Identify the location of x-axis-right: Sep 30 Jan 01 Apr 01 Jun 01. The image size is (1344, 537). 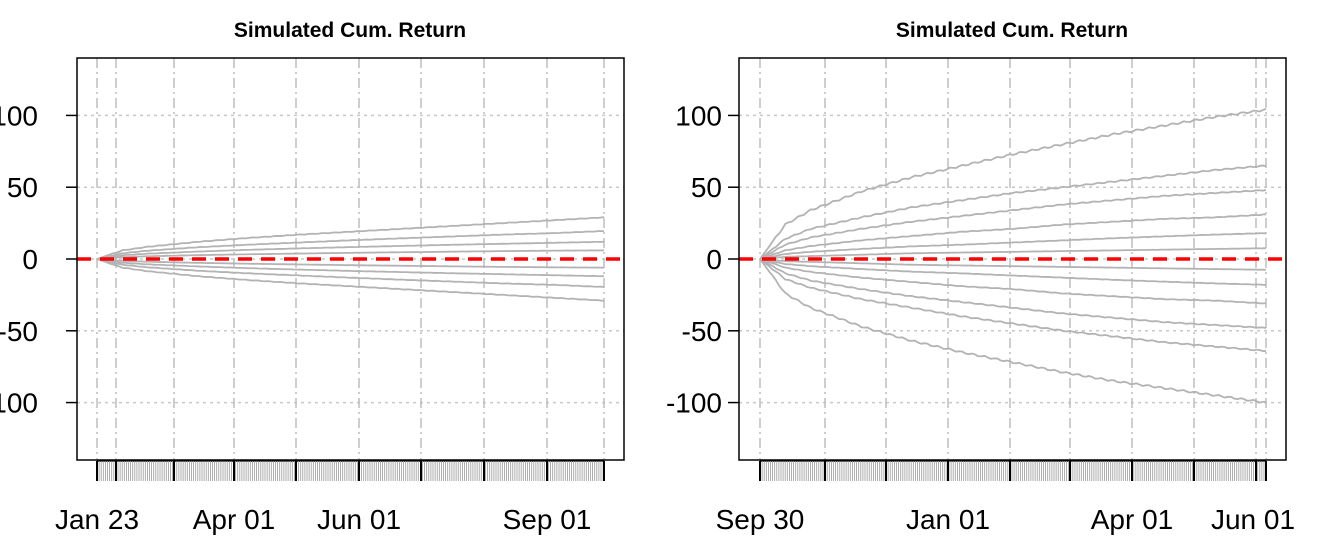
(1005, 497).